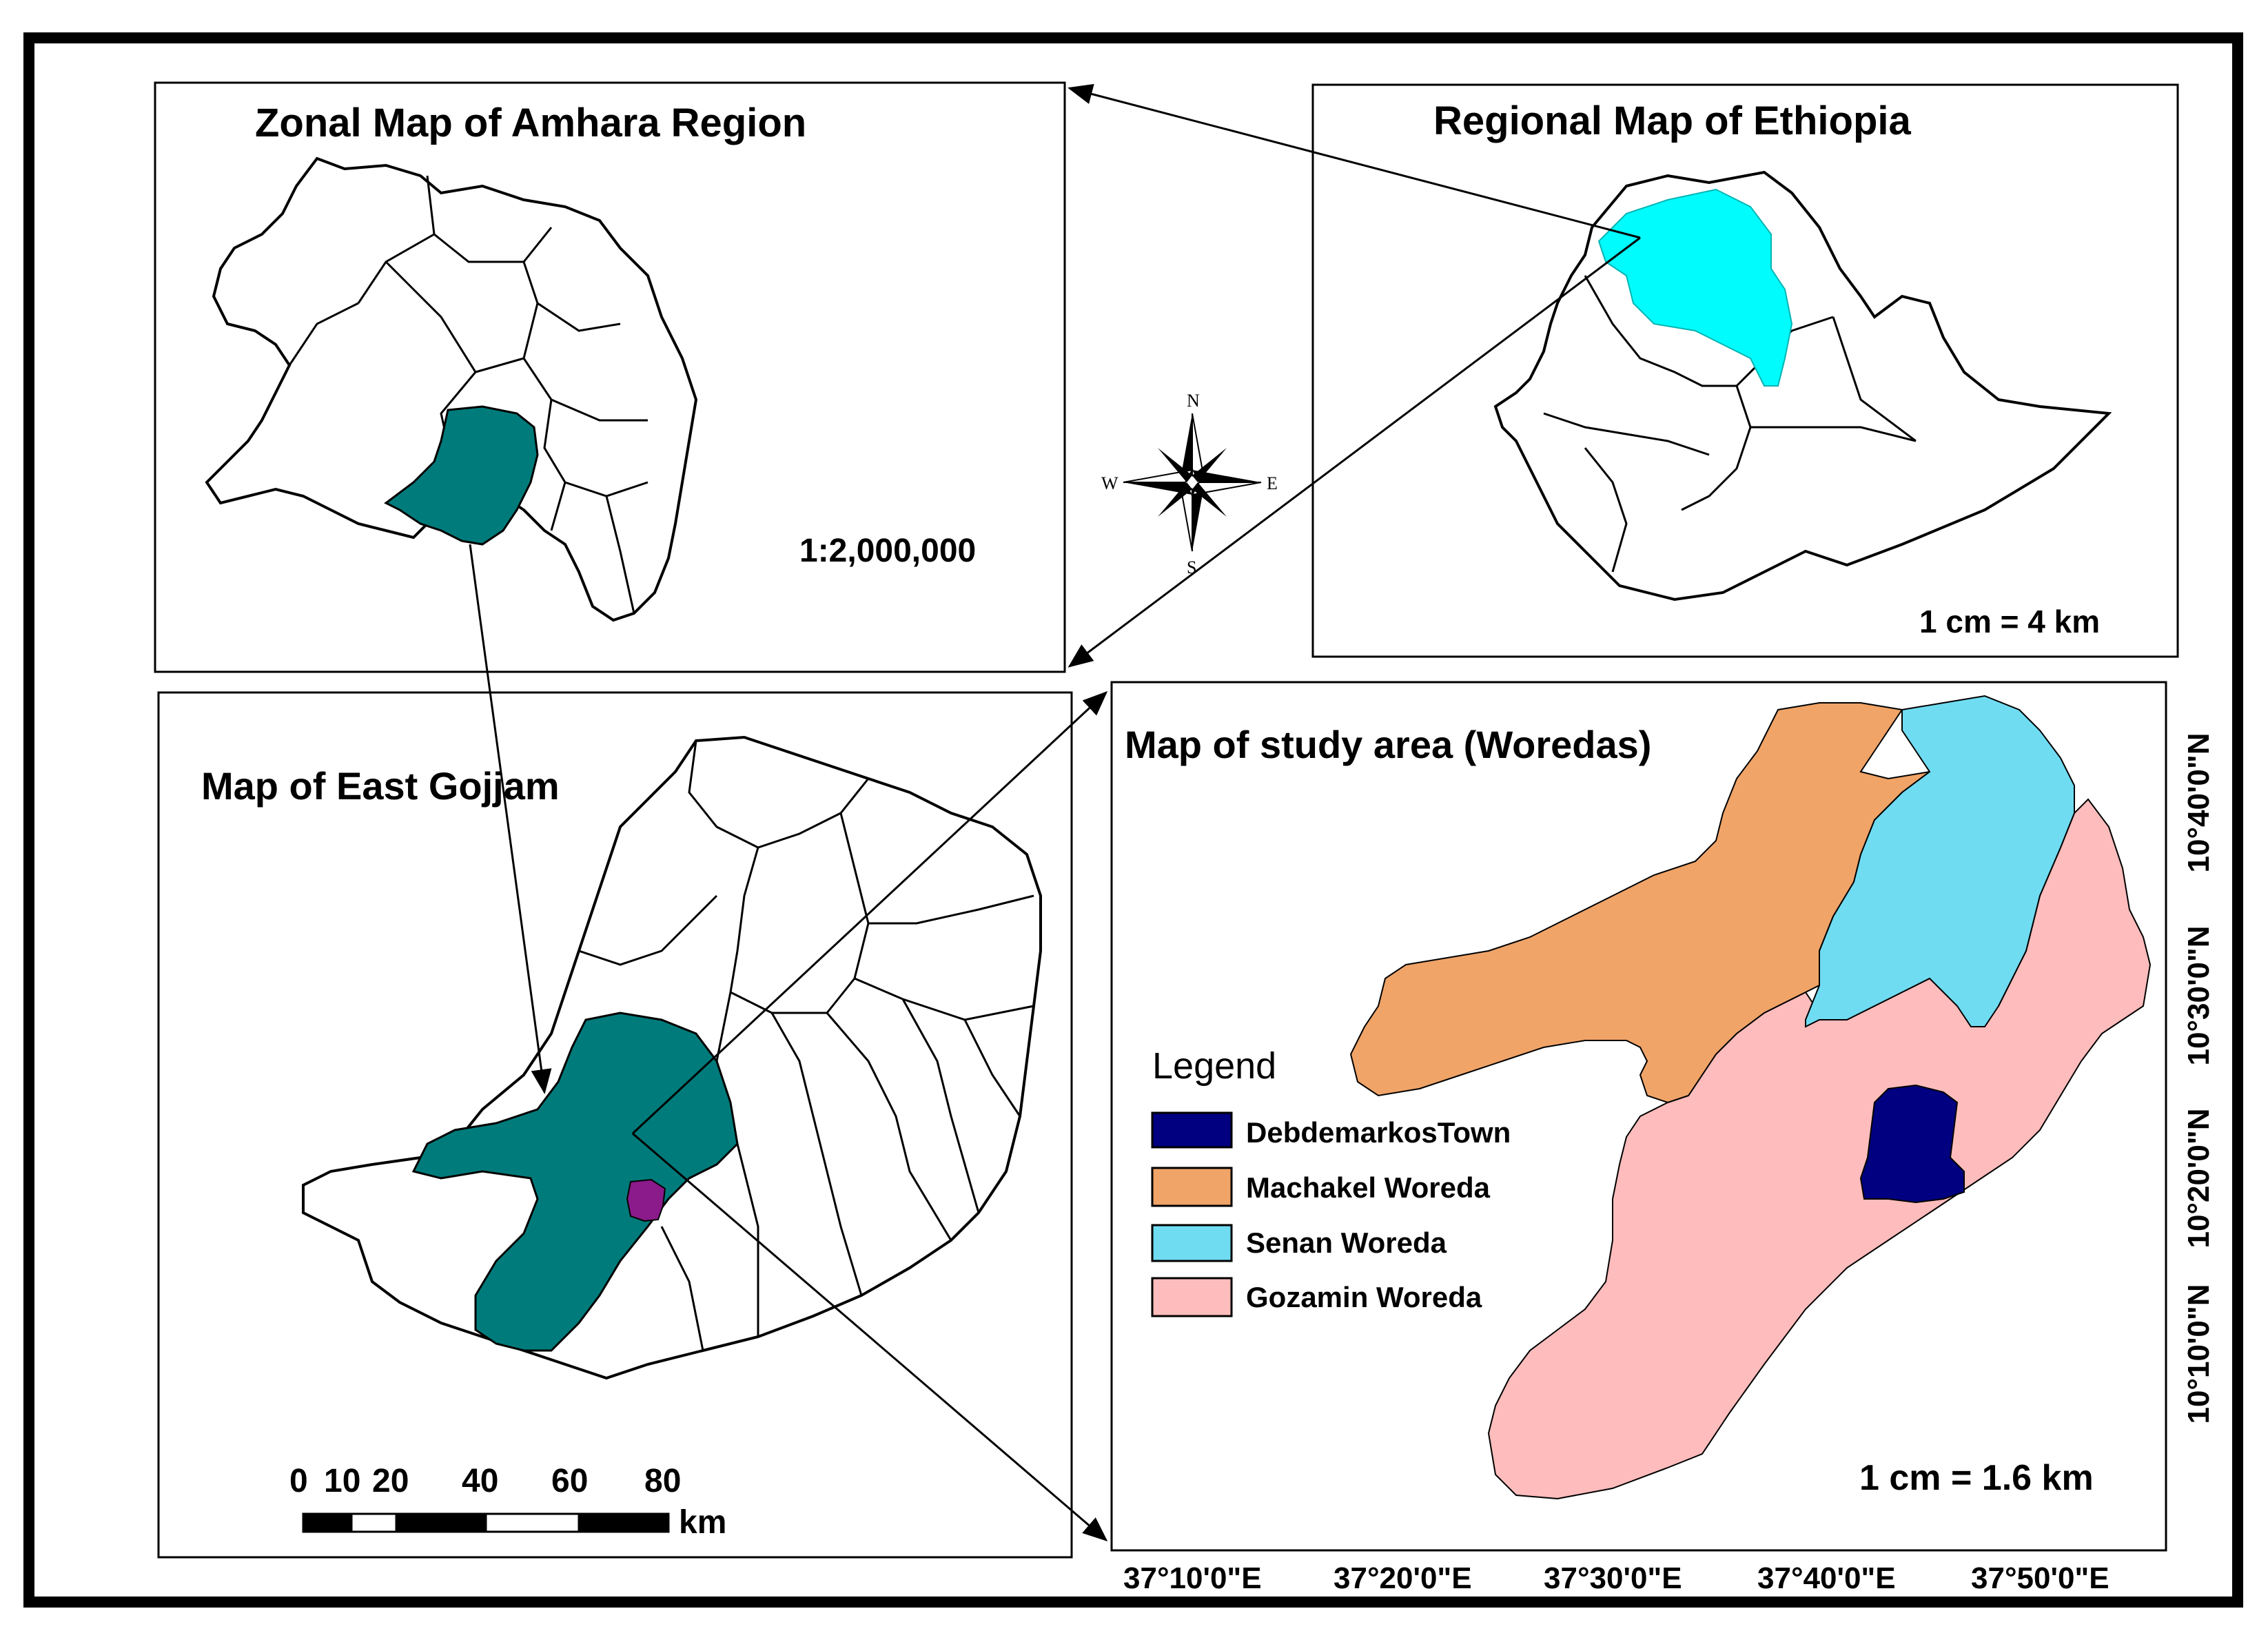 This screenshot has width=2268, height=1642. I want to click on lon-tick-4: 37°40'0"E, so click(1827, 1578).